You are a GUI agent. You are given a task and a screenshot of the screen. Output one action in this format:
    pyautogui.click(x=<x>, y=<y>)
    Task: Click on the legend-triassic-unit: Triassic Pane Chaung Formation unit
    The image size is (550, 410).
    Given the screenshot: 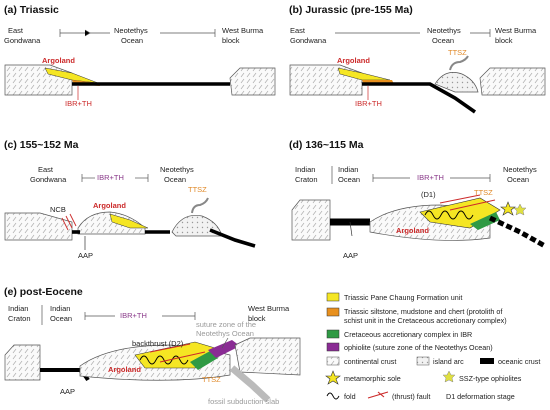 What is the action you would take?
    pyautogui.click(x=403, y=297)
    